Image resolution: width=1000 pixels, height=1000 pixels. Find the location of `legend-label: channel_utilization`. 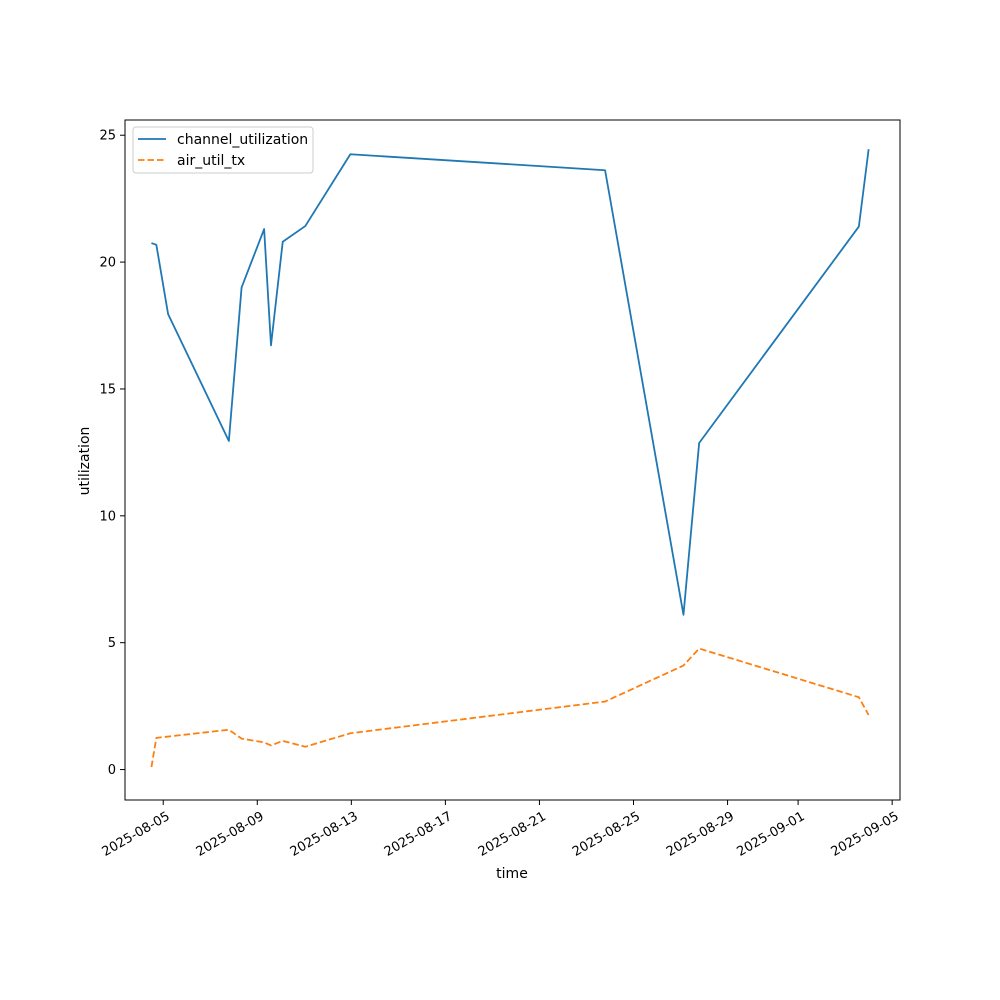

legend-label: channel_utilization is located at coordinates (242, 140).